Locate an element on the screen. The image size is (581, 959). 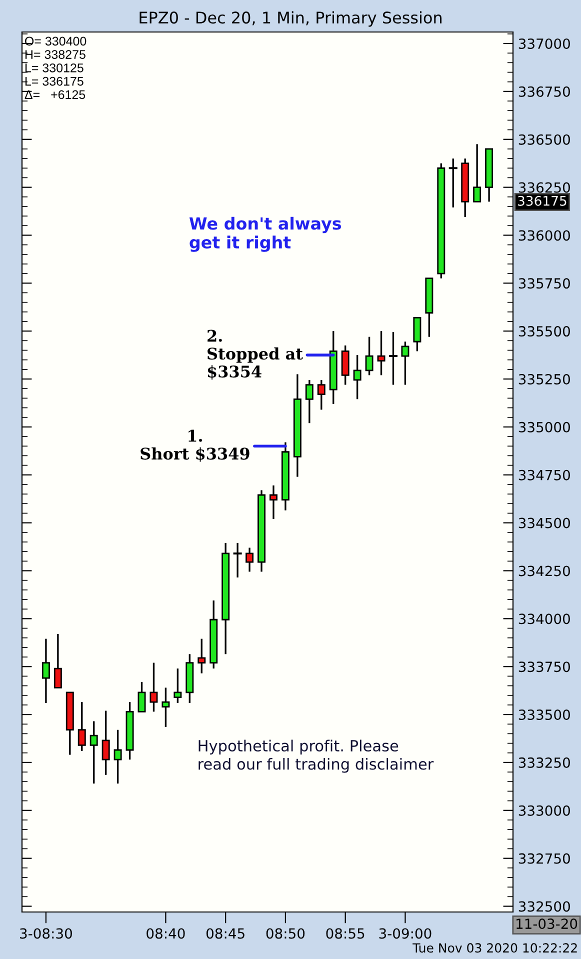
y-tick-label: 333750 is located at coordinates (544, 667).